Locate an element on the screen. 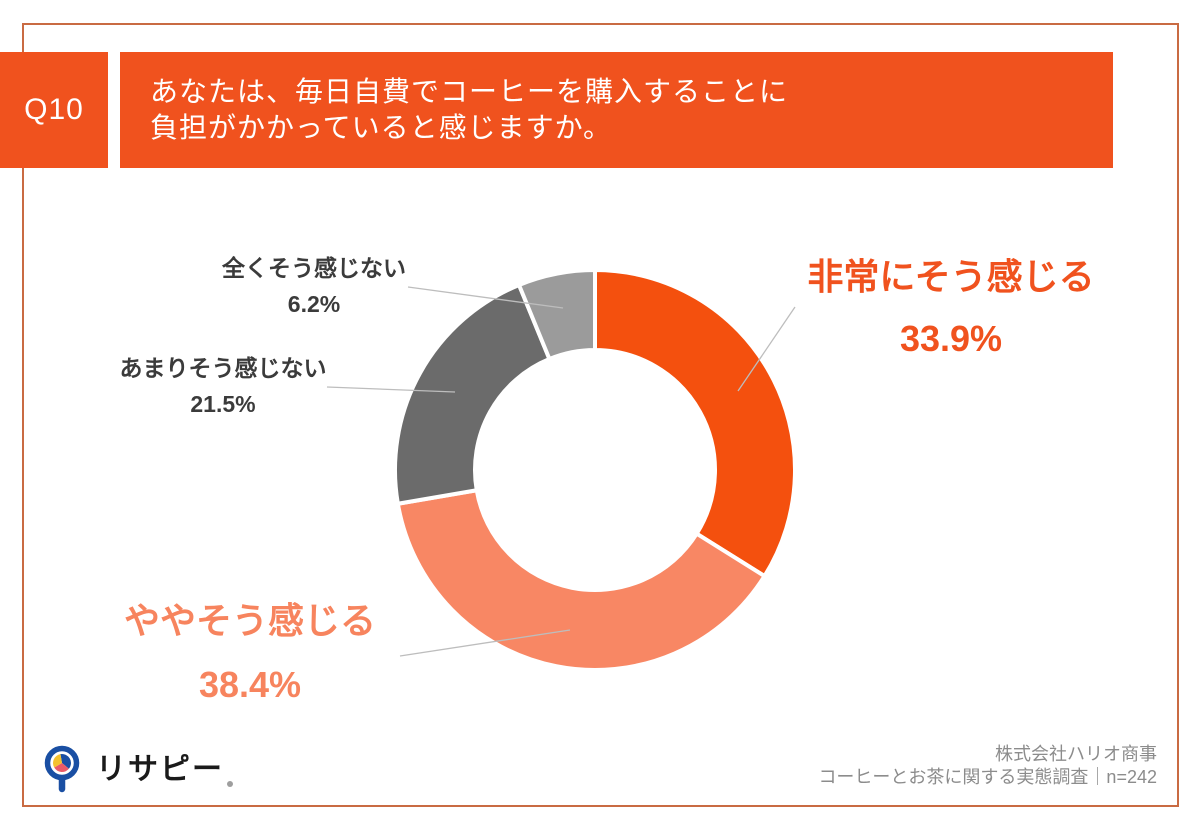 The image size is (1200, 831). callout-somewhat-agree-label: ややそう感じる is located at coordinates (249, 620).